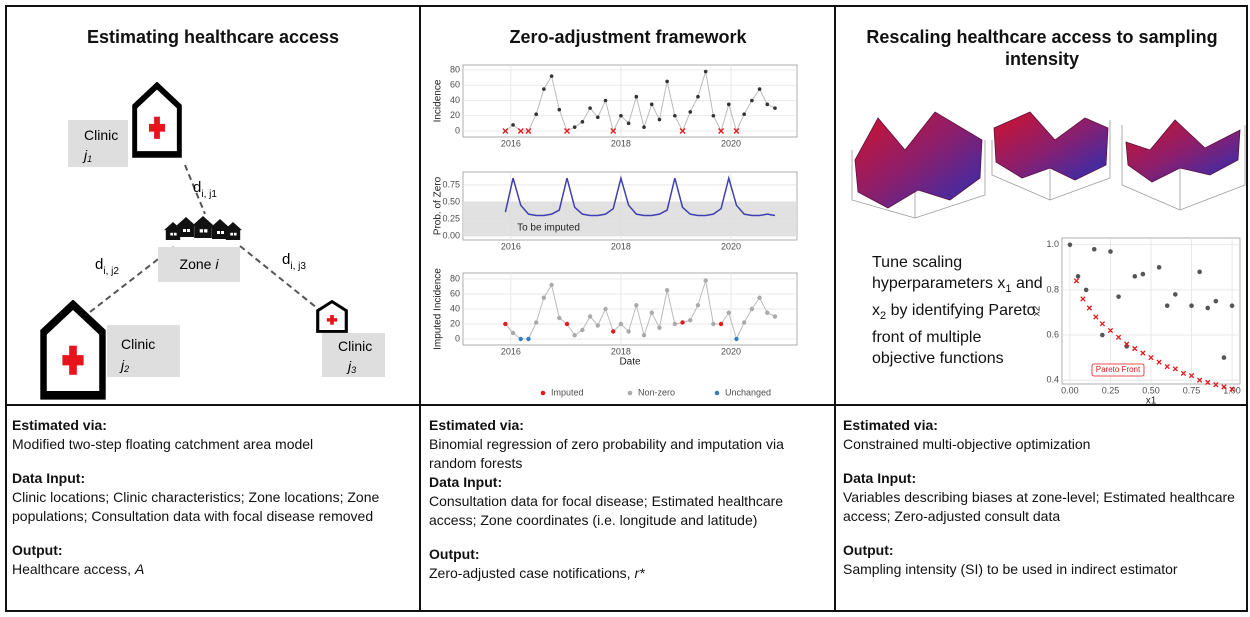  What do you see at coordinates (196, 264) in the screenshot?
I see `text: Zone` at bounding box center [196, 264].